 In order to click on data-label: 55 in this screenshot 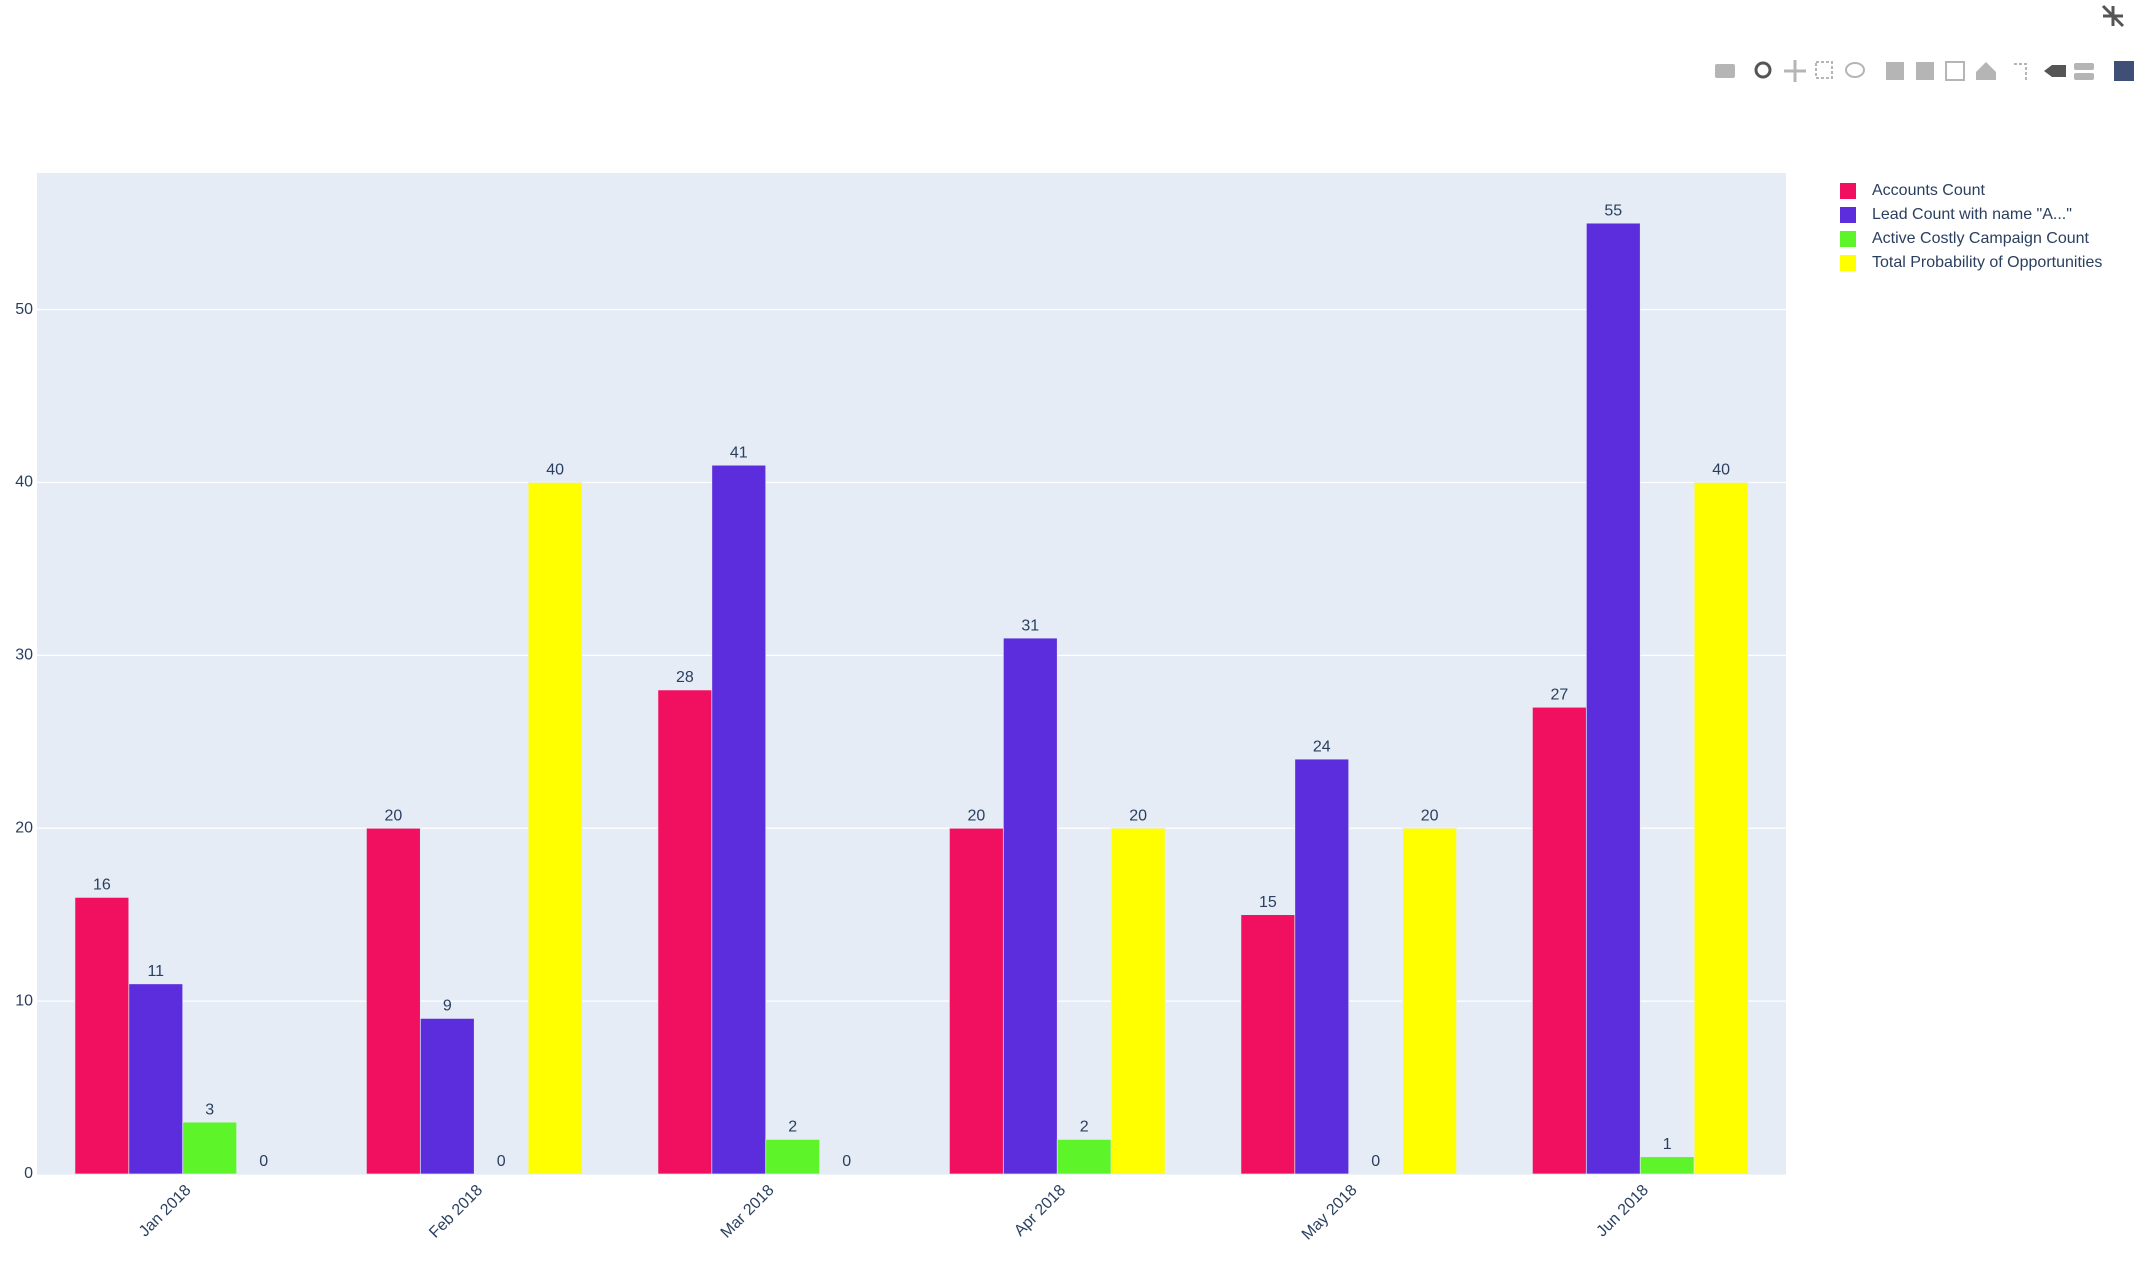, I will do `click(1613, 210)`.